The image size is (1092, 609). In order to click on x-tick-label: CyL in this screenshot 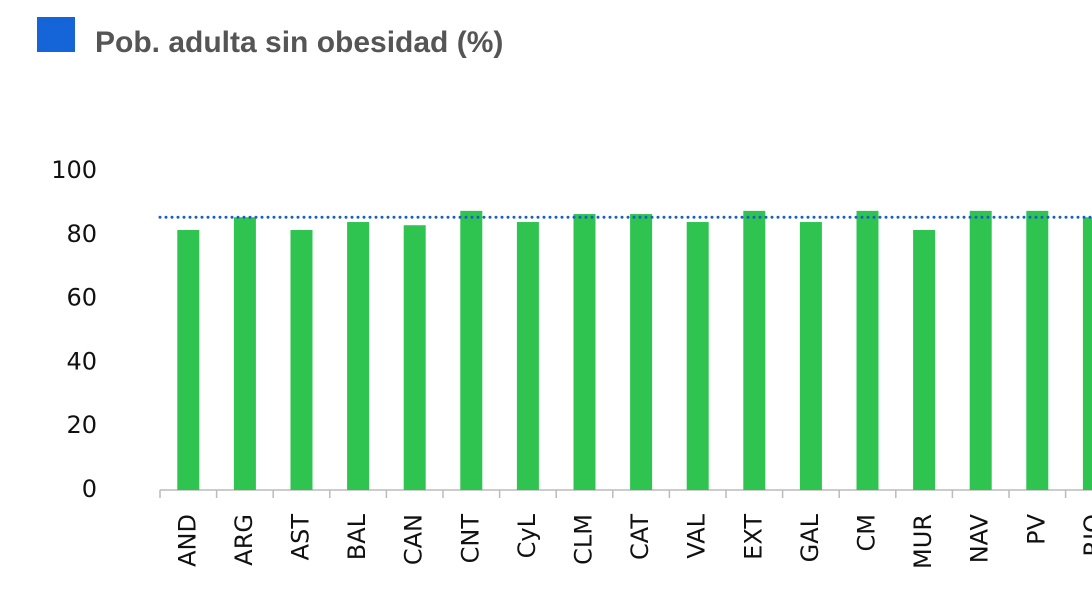, I will do `click(527, 535)`.